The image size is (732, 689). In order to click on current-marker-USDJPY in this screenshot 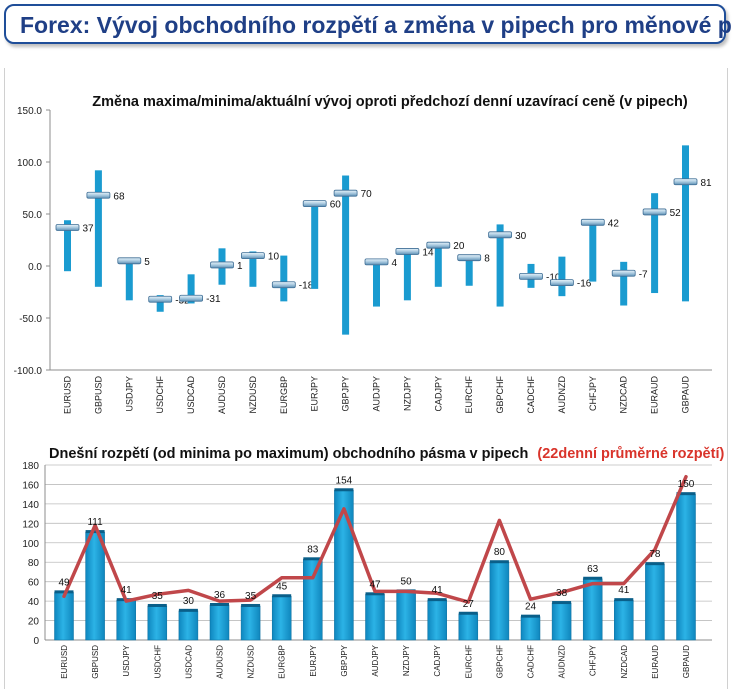, I will do `click(129, 261)`.